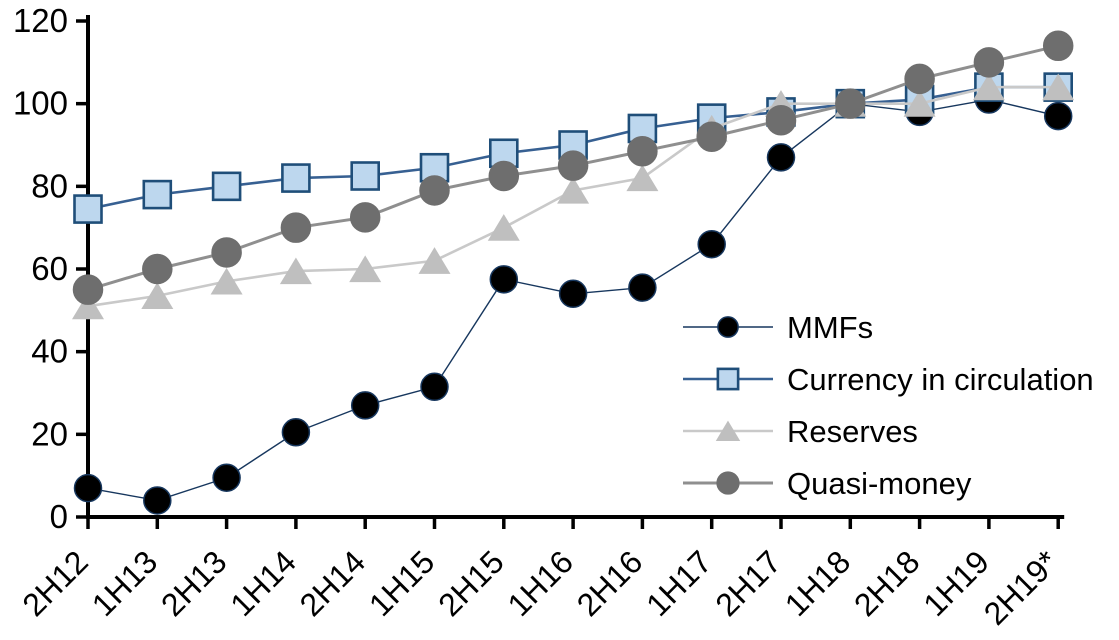  I want to click on y-axis-label: 40, so click(49, 351).